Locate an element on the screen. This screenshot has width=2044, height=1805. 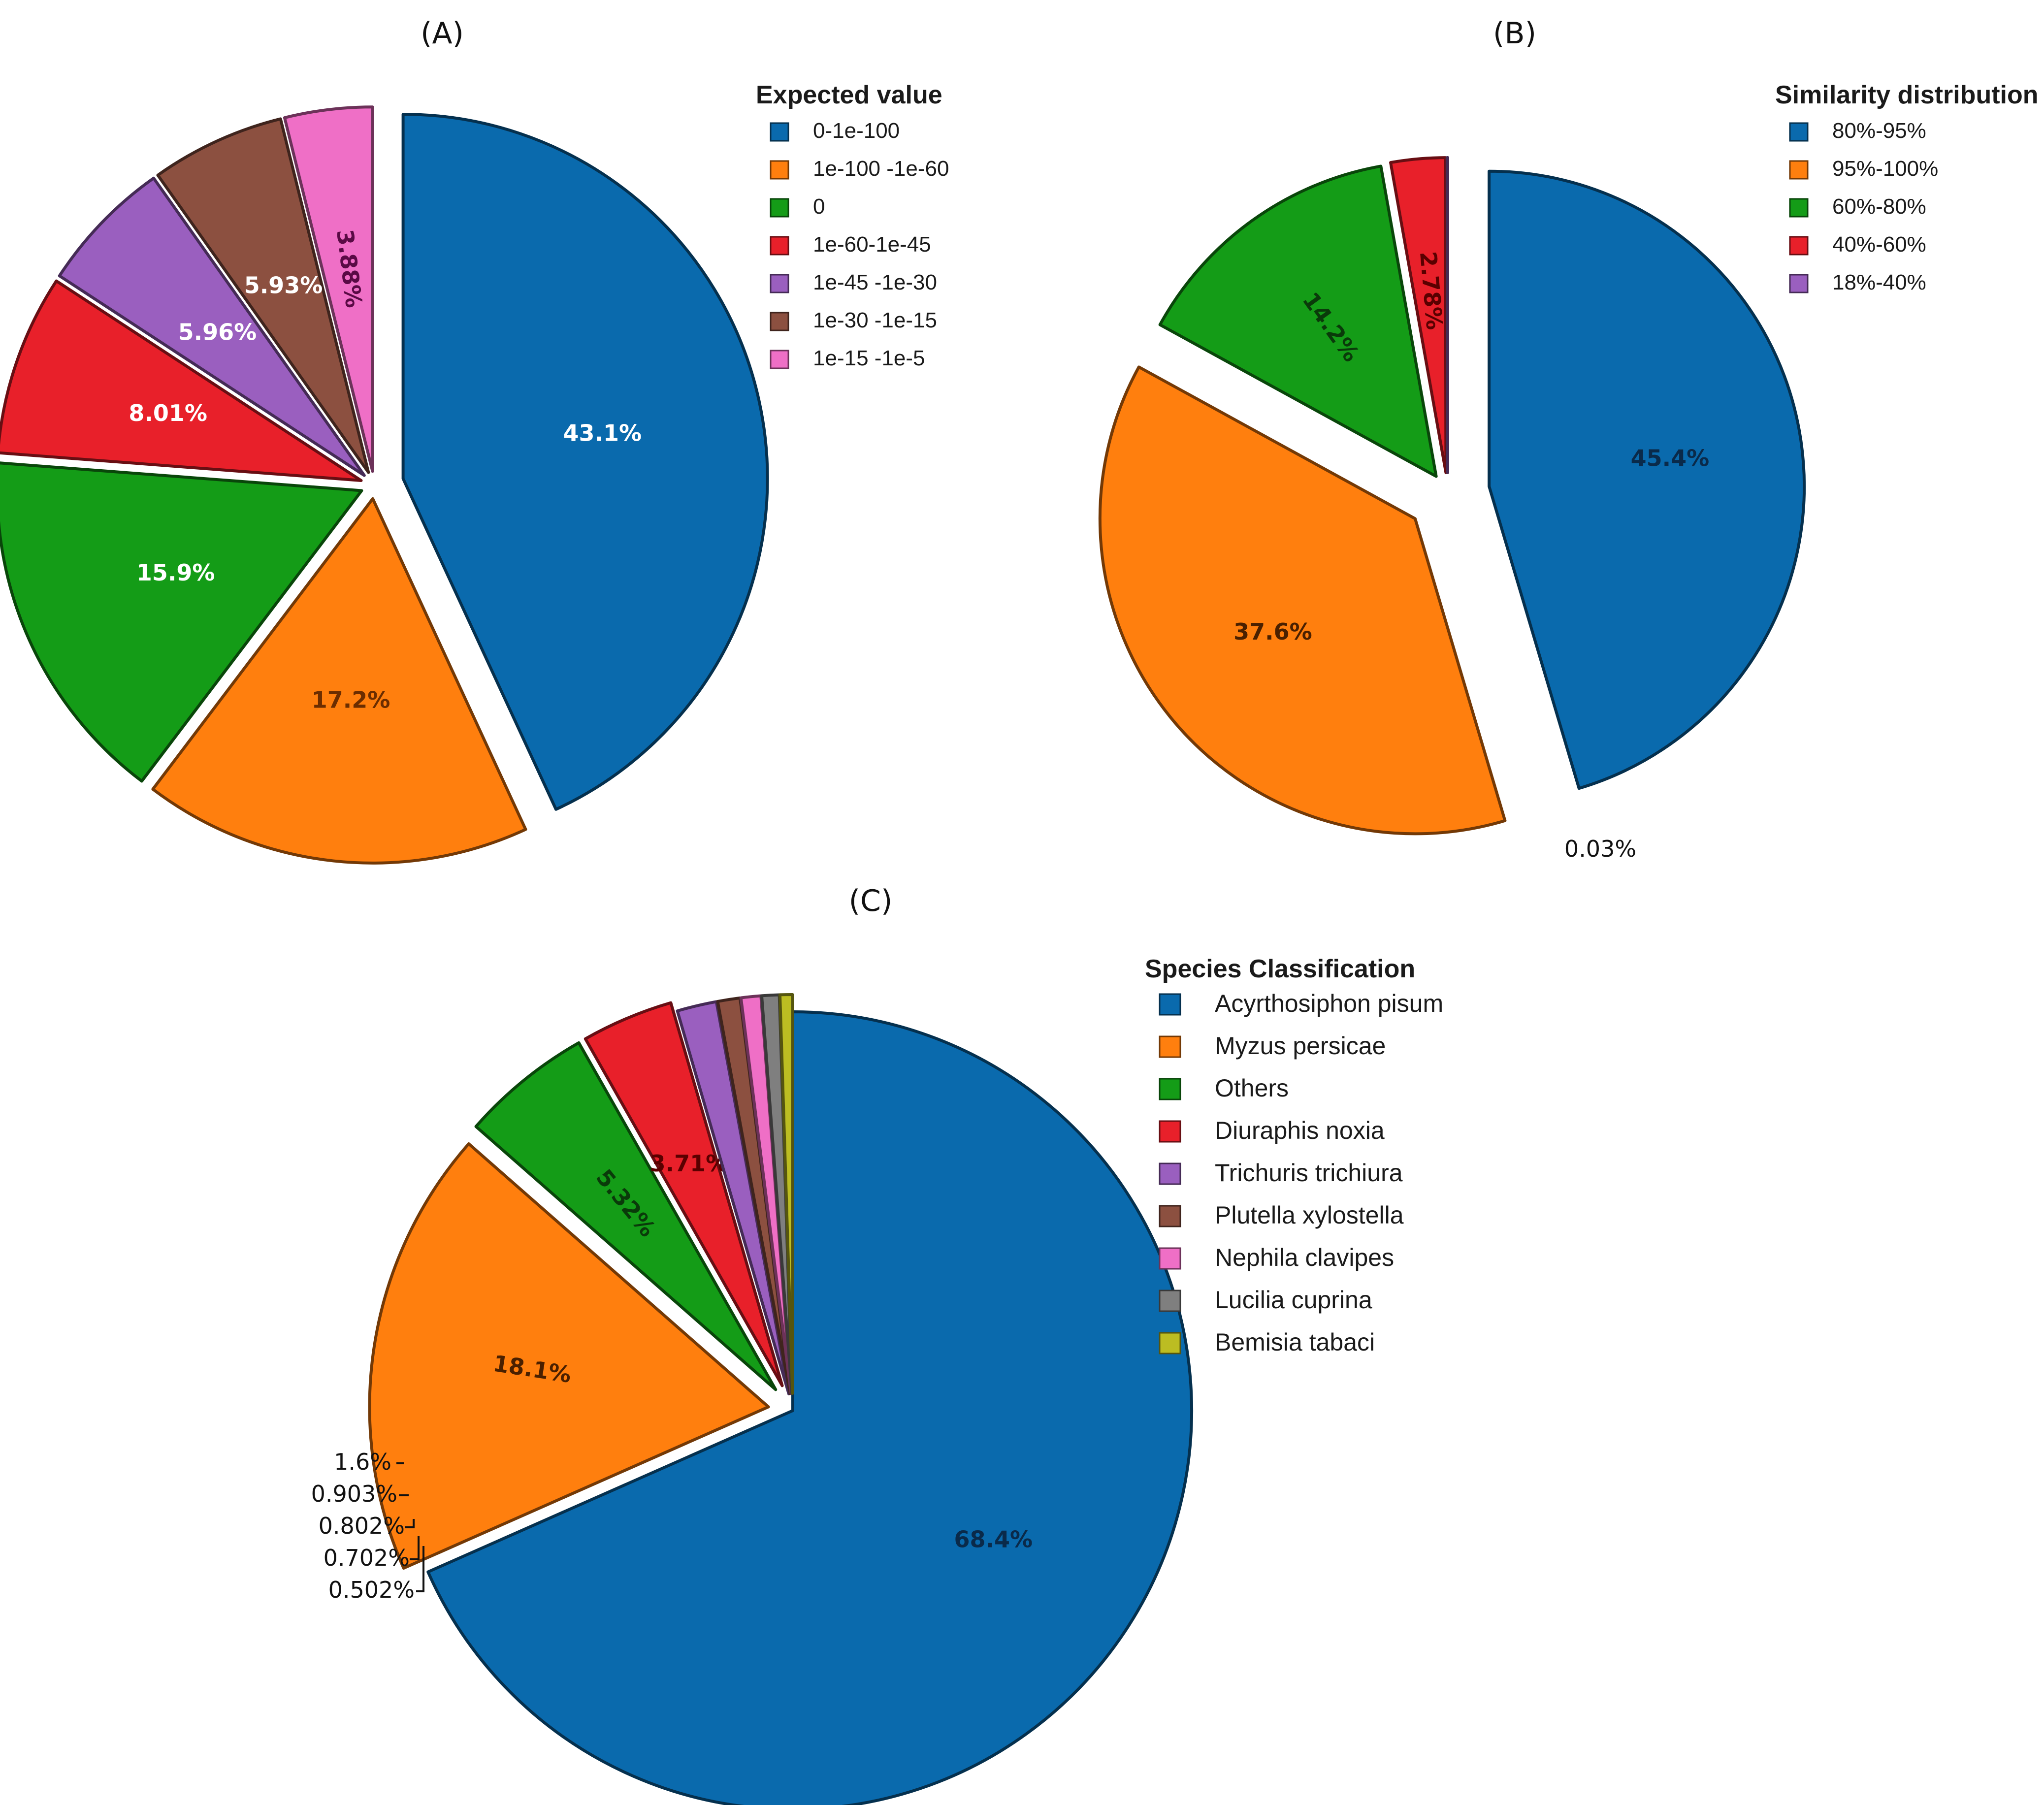
slice-label-95-100: 37.6% is located at coordinates (1272, 631).